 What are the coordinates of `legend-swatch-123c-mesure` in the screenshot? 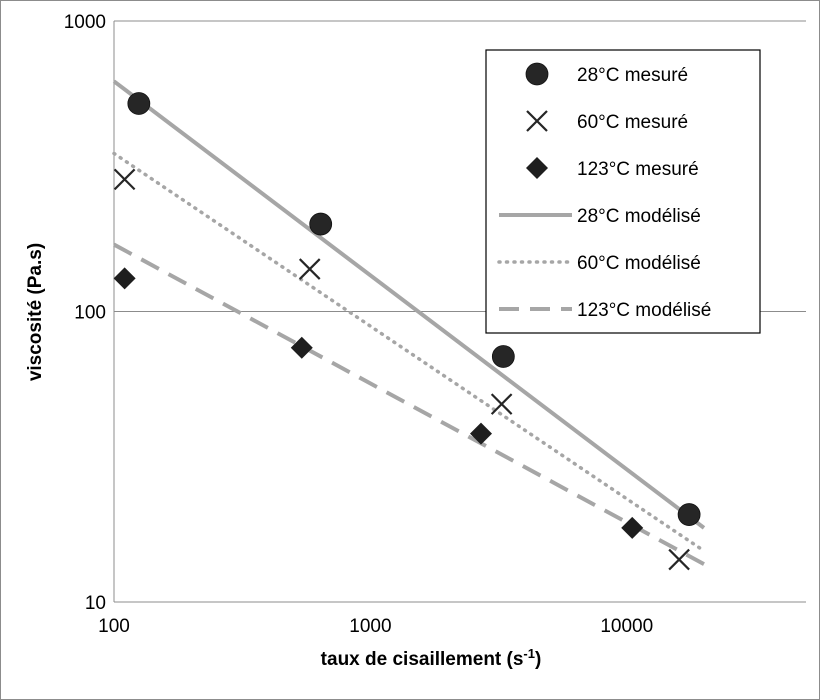 It's located at (537, 168).